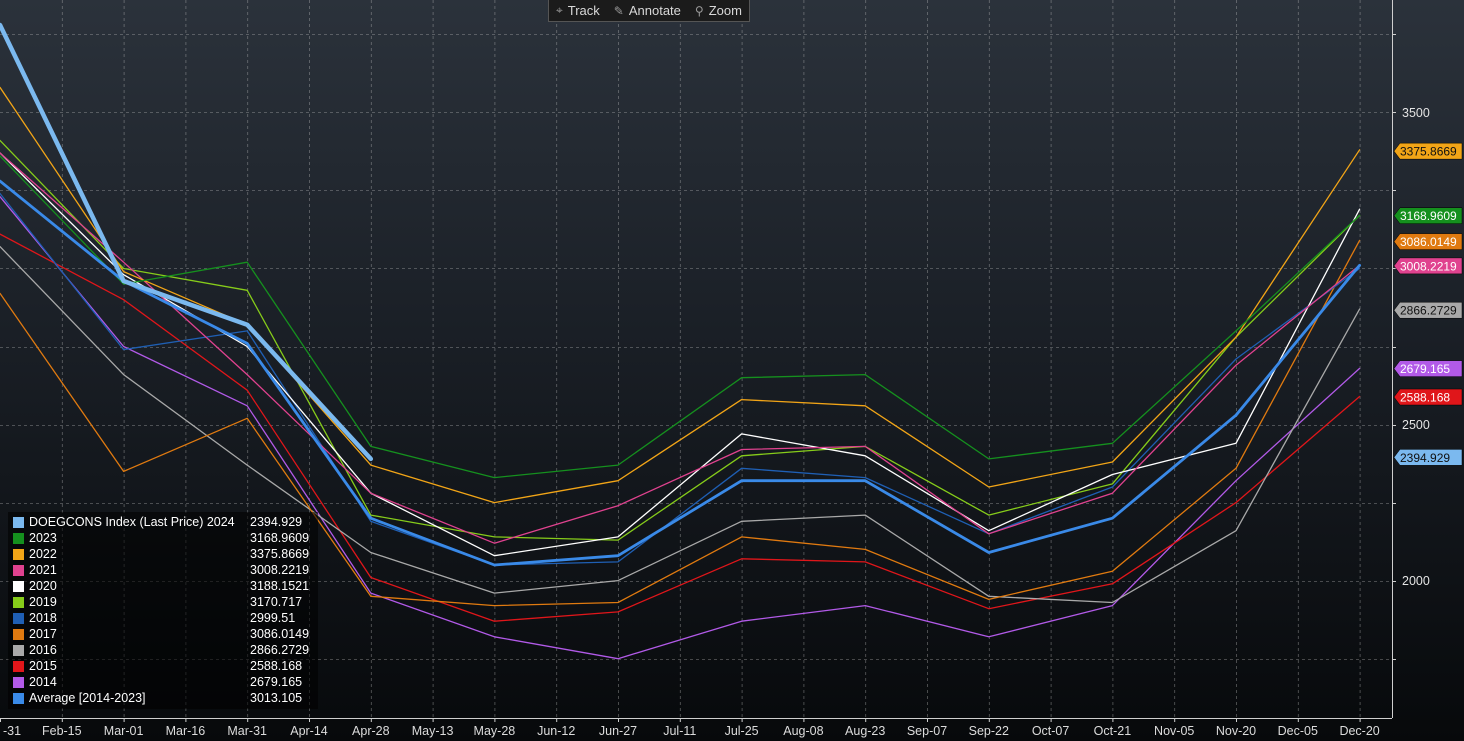 This screenshot has height=741, width=1464. Describe the element at coordinates (87, 698) in the screenshot. I see `legend-series-name: Average [2014-2023]` at that location.